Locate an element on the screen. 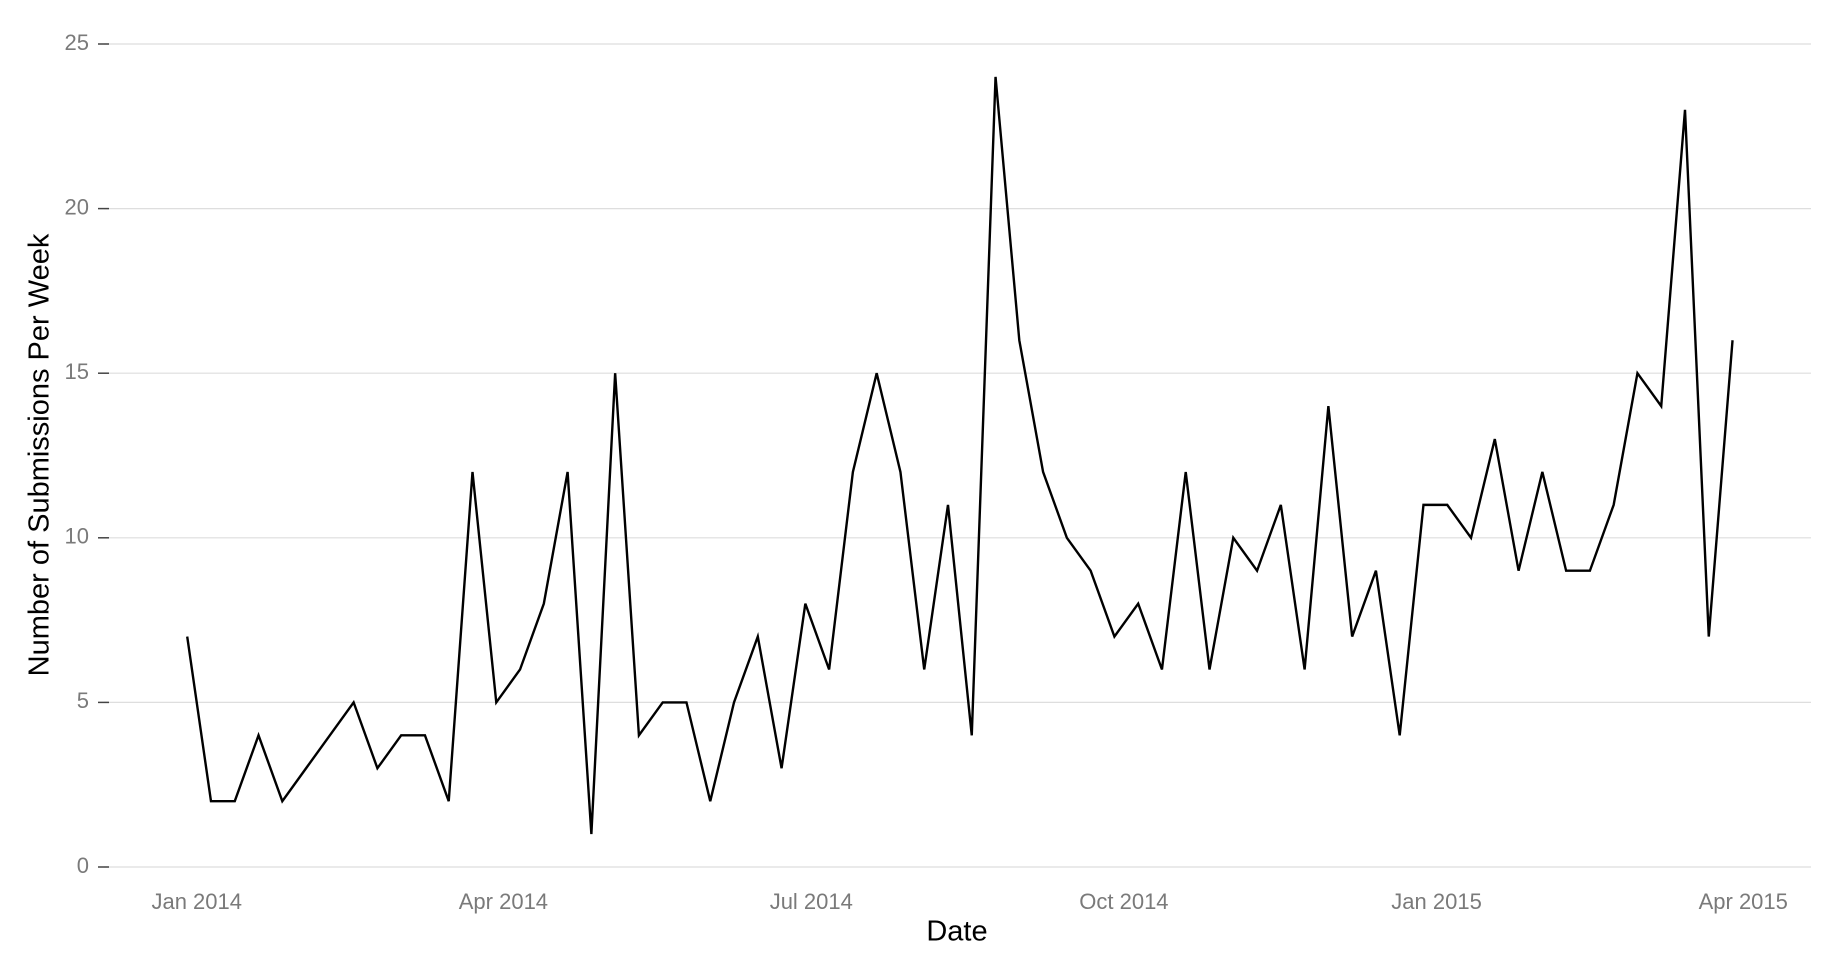 The width and height of the screenshot is (1824, 965). x-tick-label: Jul 2014 is located at coordinates (811, 901).